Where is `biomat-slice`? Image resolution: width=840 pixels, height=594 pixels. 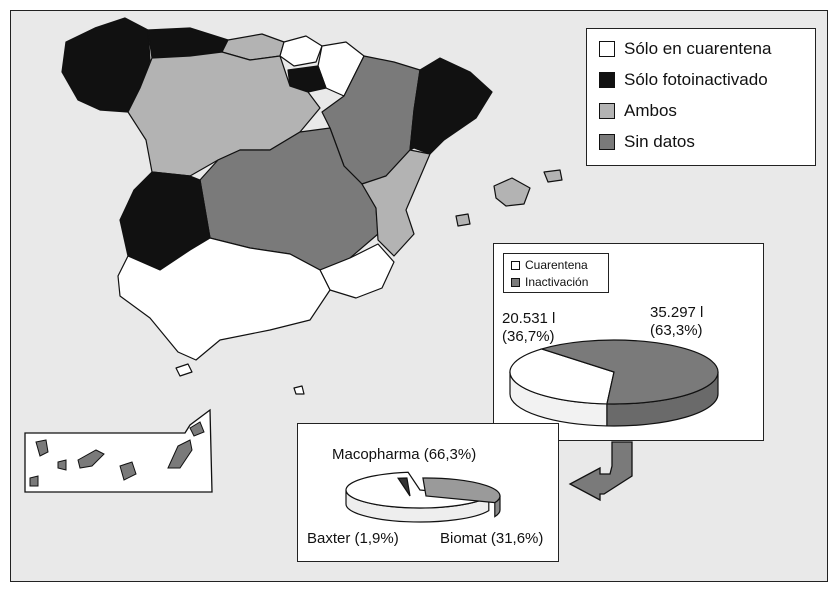
biomat-slice is located at coordinates (461, 490).